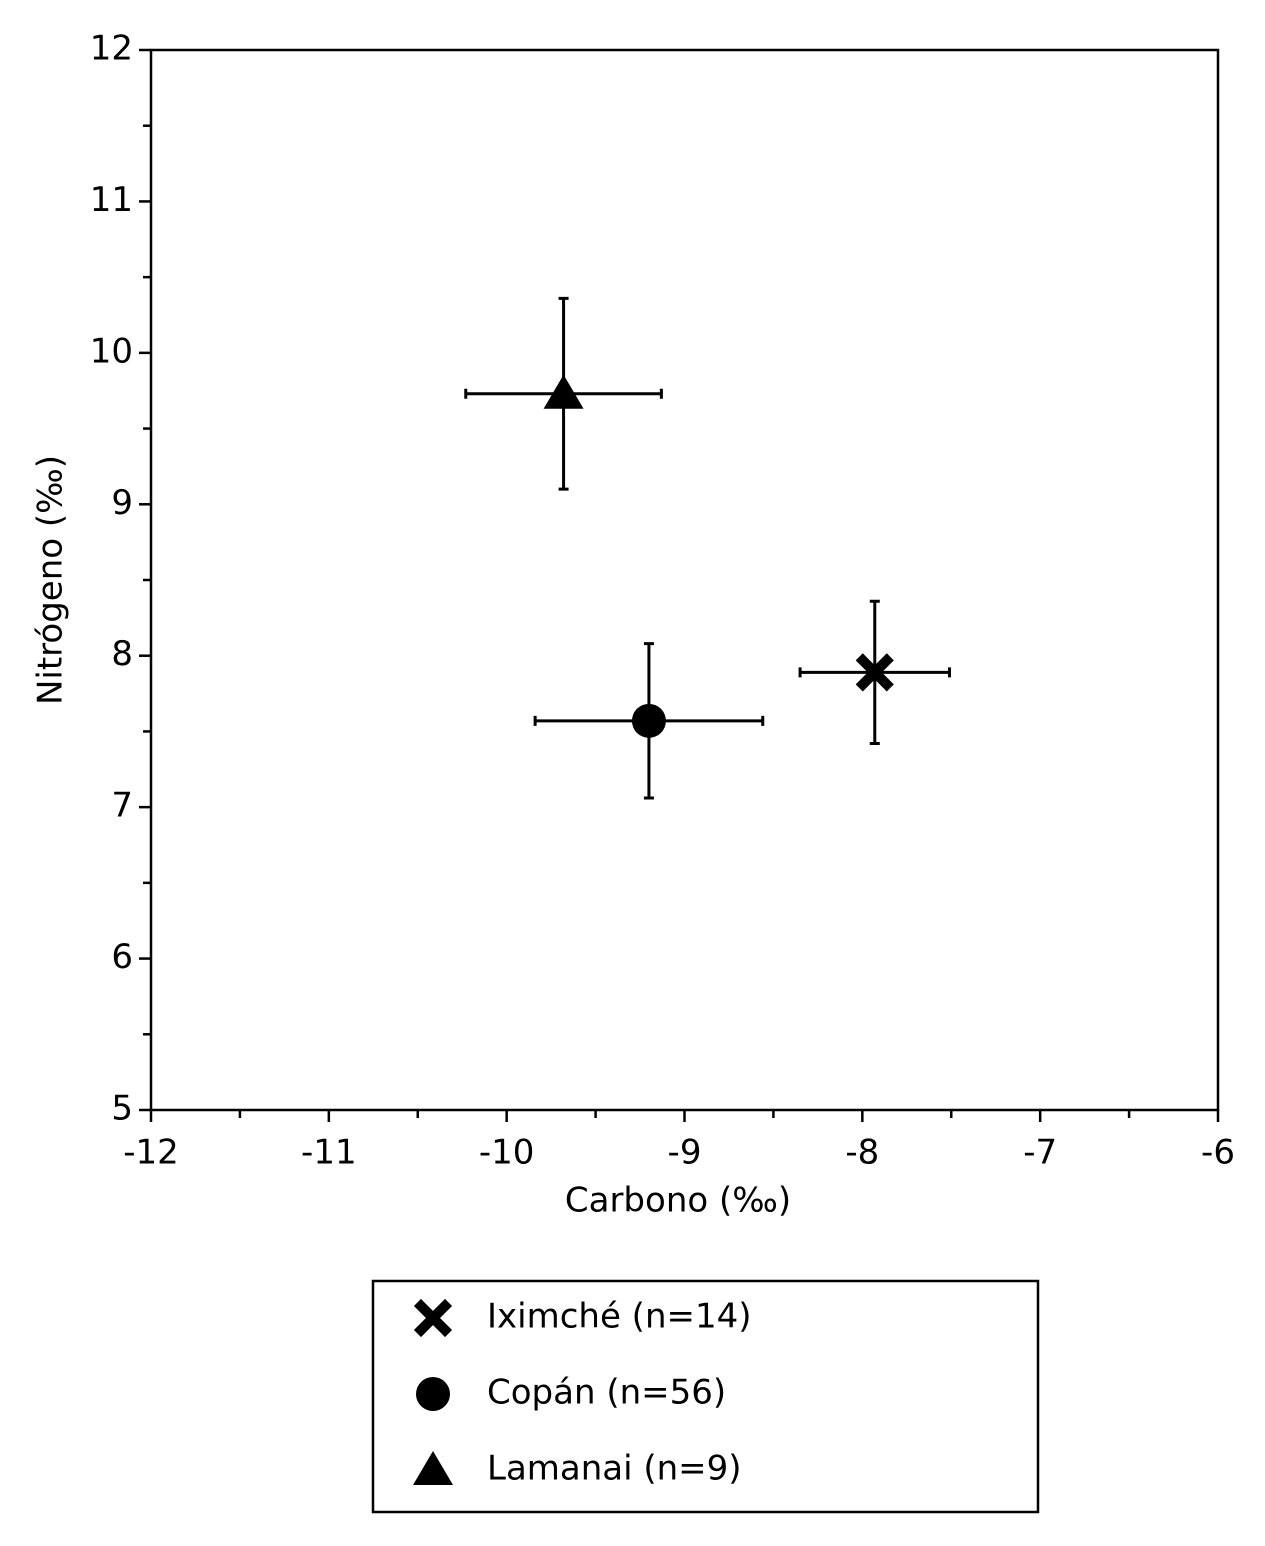  I want to click on x-tick-label: -9, so click(685, 1153).